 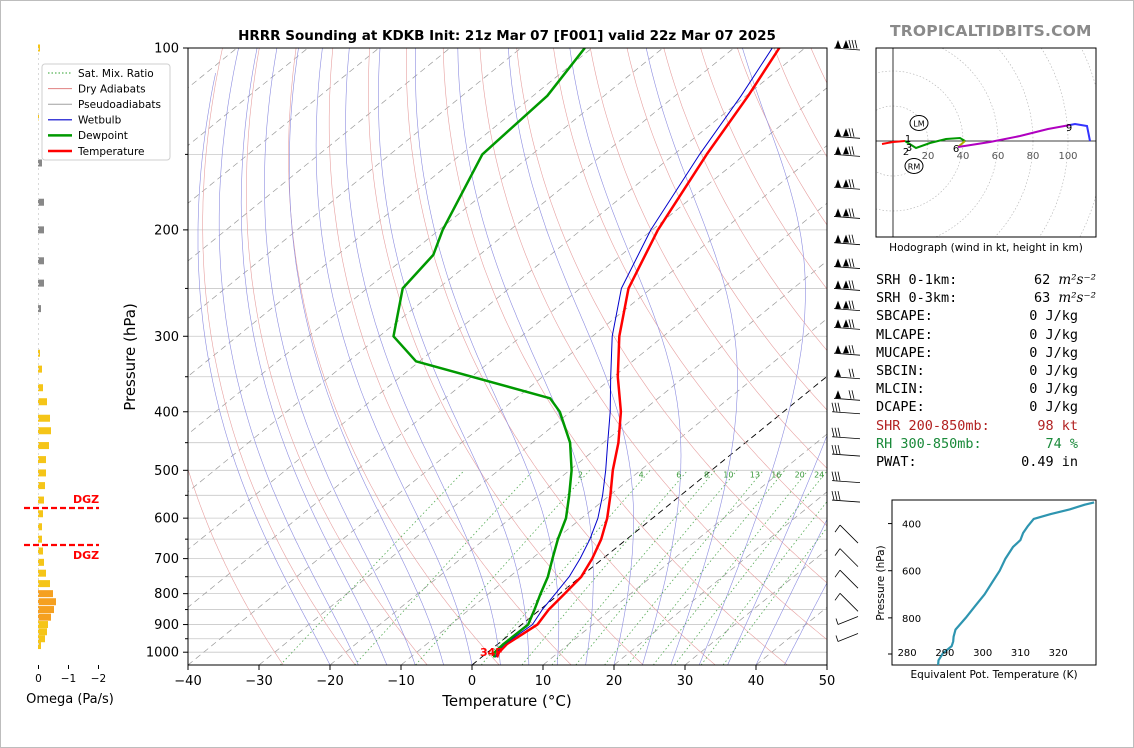 What do you see at coordinates (685, 681) in the screenshot?
I see `x-tick-label: 30` at bounding box center [685, 681].